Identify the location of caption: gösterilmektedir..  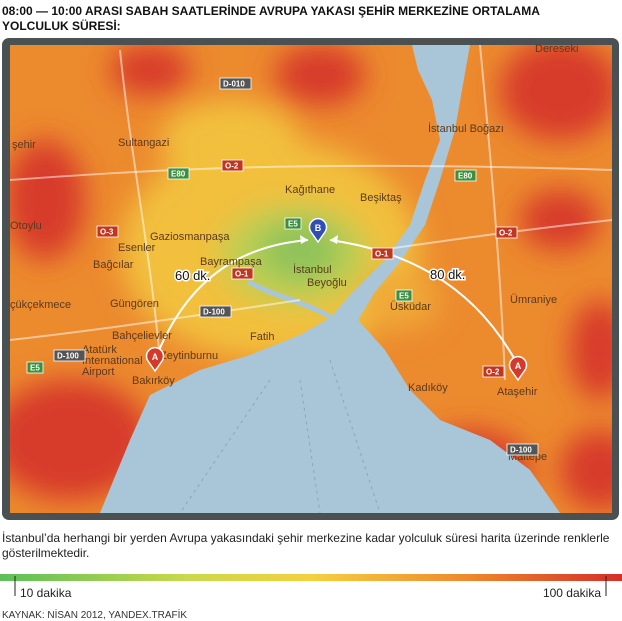
(45, 553).